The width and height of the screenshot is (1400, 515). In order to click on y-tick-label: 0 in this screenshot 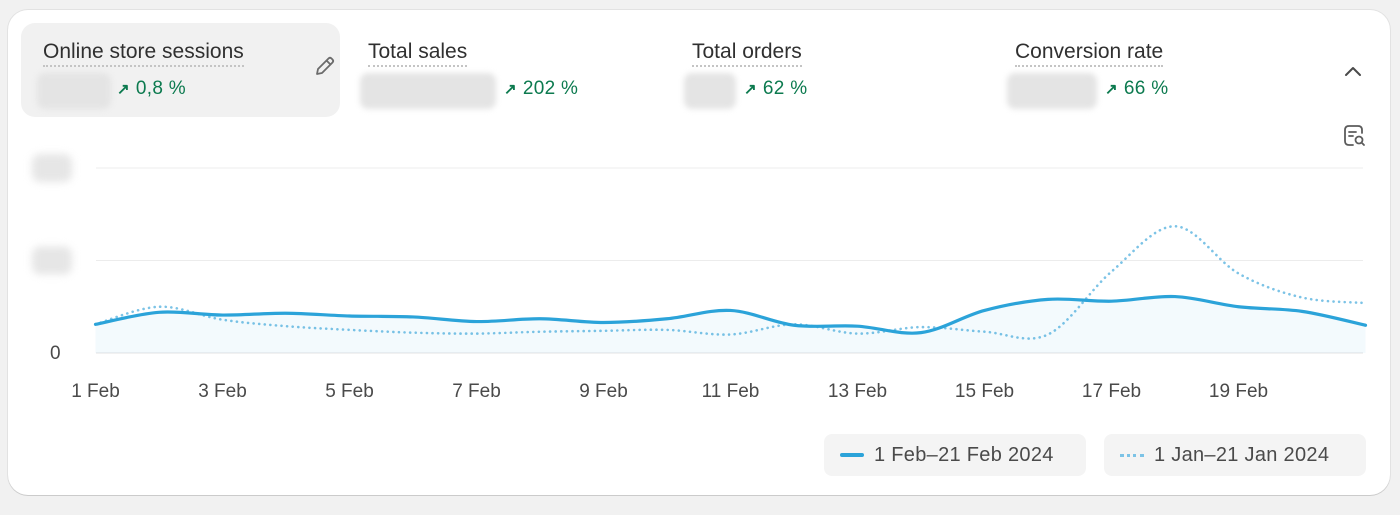, I will do `click(55, 353)`.